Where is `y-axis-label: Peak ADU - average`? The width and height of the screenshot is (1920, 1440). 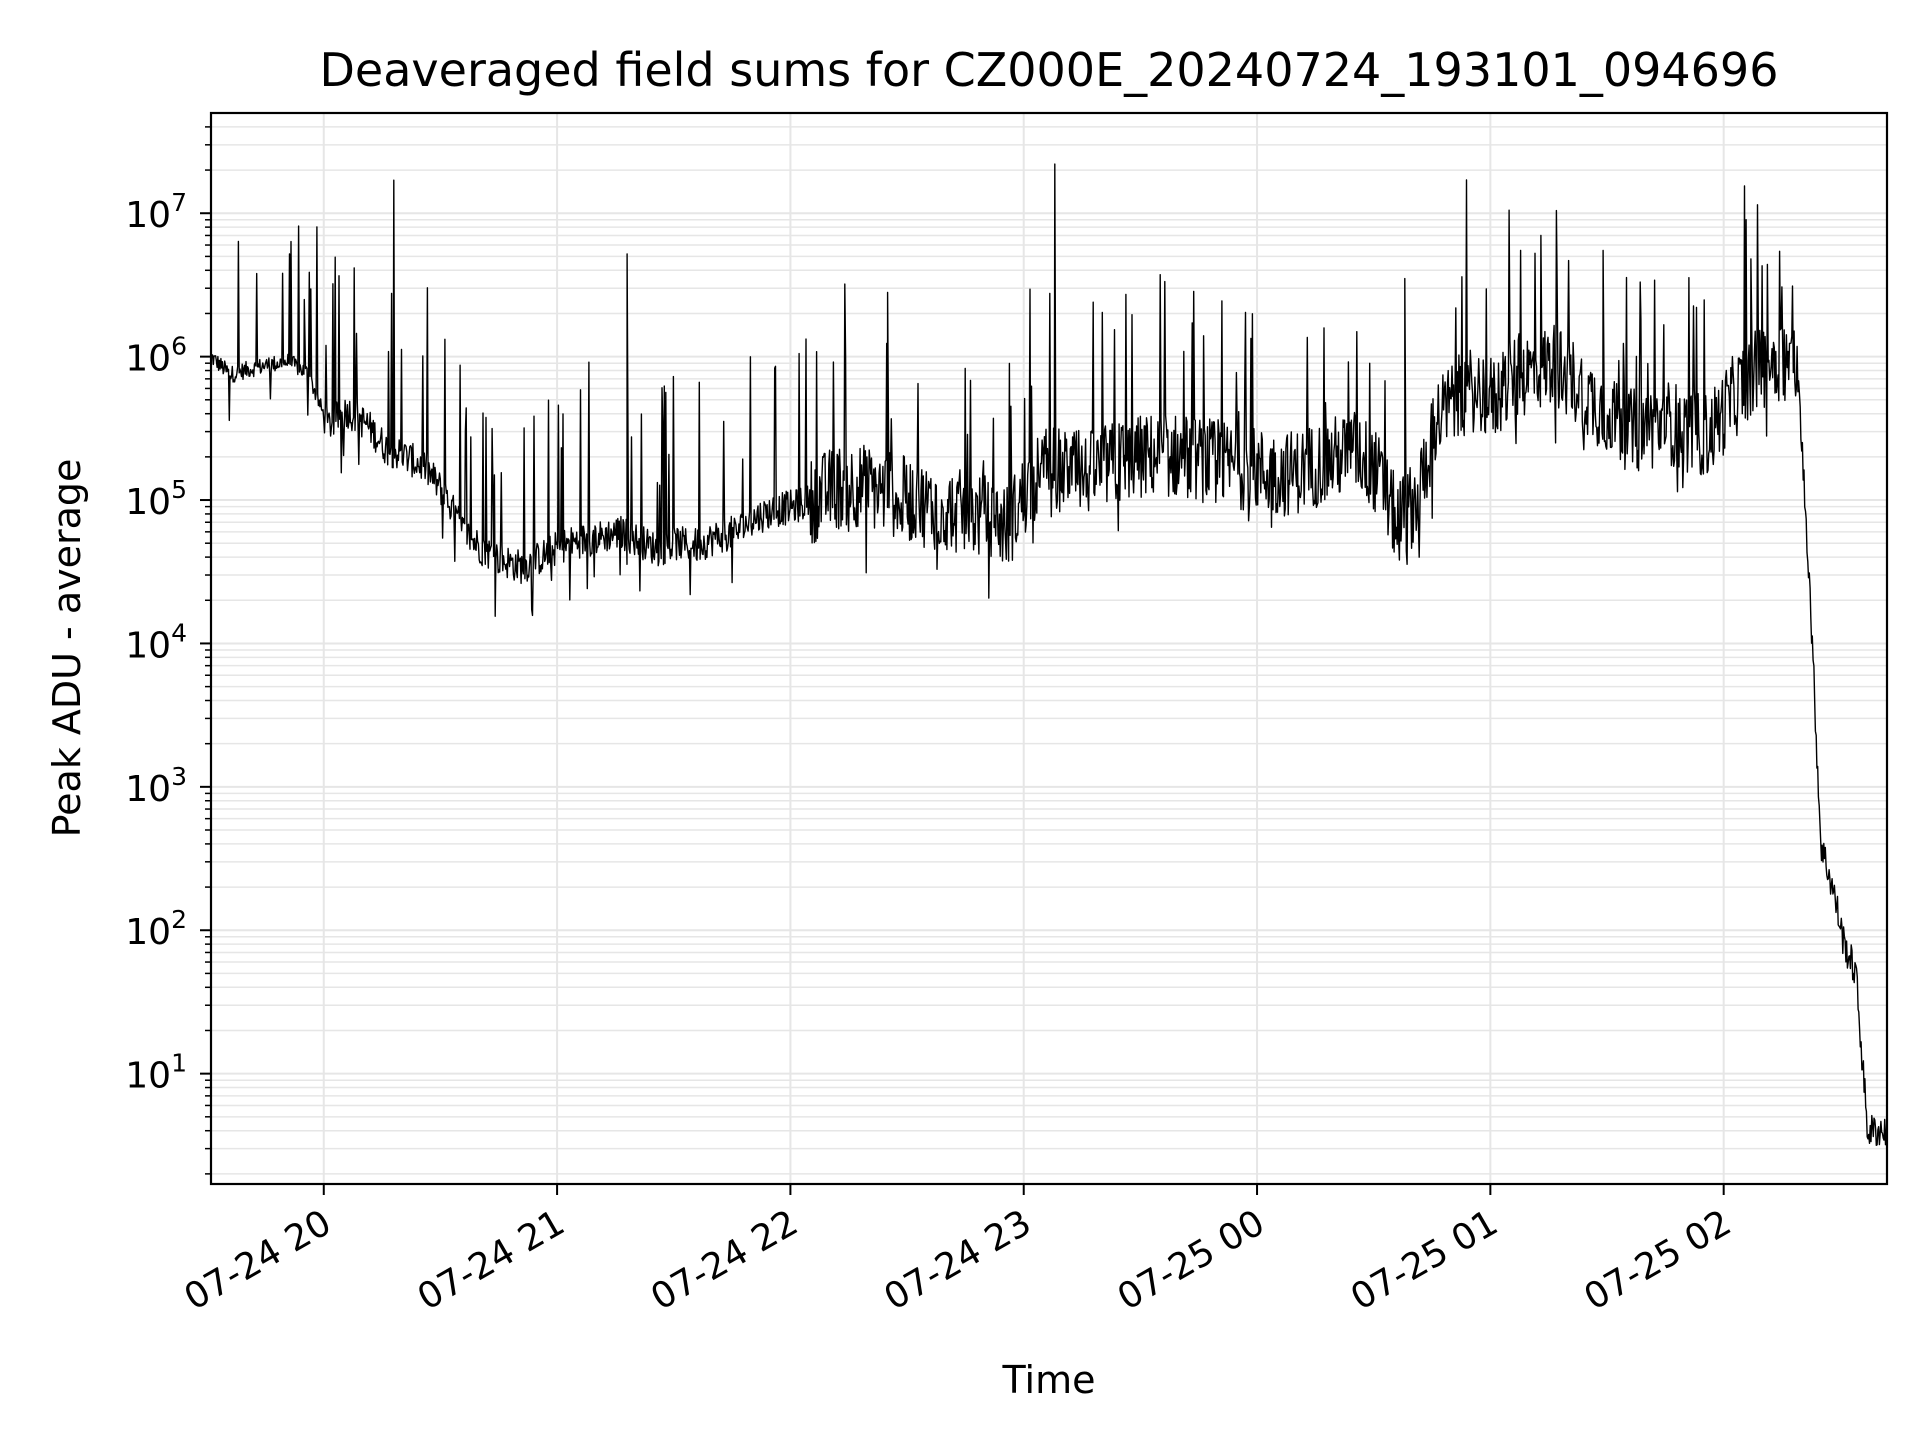
y-axis-label: Peak ADU - average is located at coordinates (67, 648).